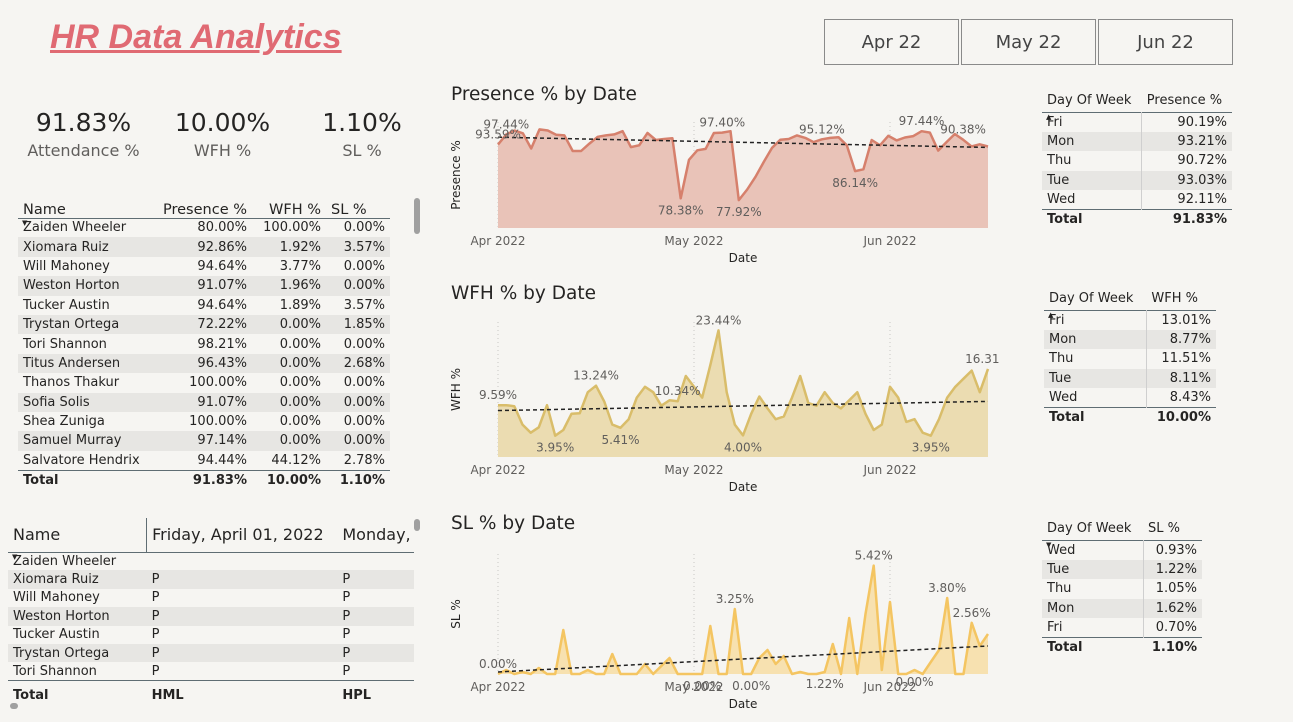  I want to click on table-row: Thanos Thakur 100.00% 0.00% 0.00%, so click(204, 382).